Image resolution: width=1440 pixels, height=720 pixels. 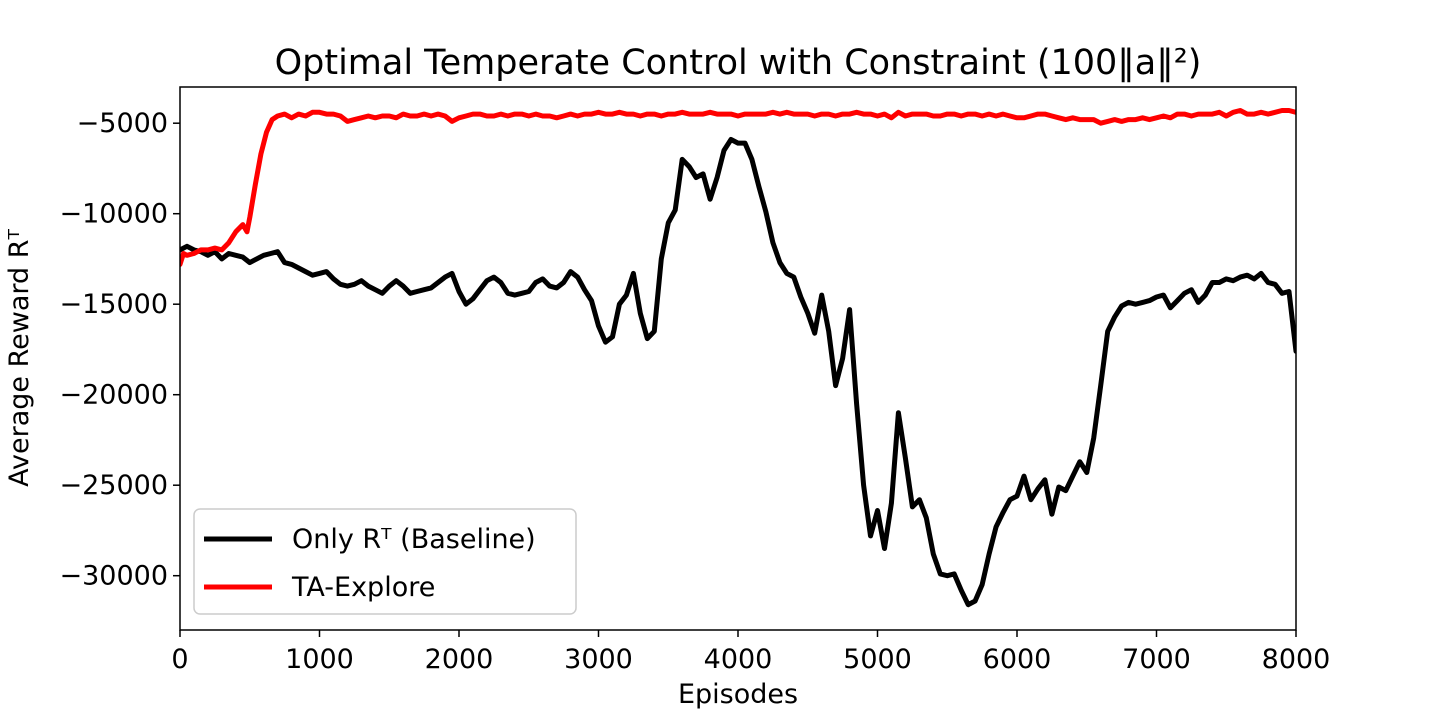 I want to click on x-tick-label: 5000, so click(x=877, y=659).